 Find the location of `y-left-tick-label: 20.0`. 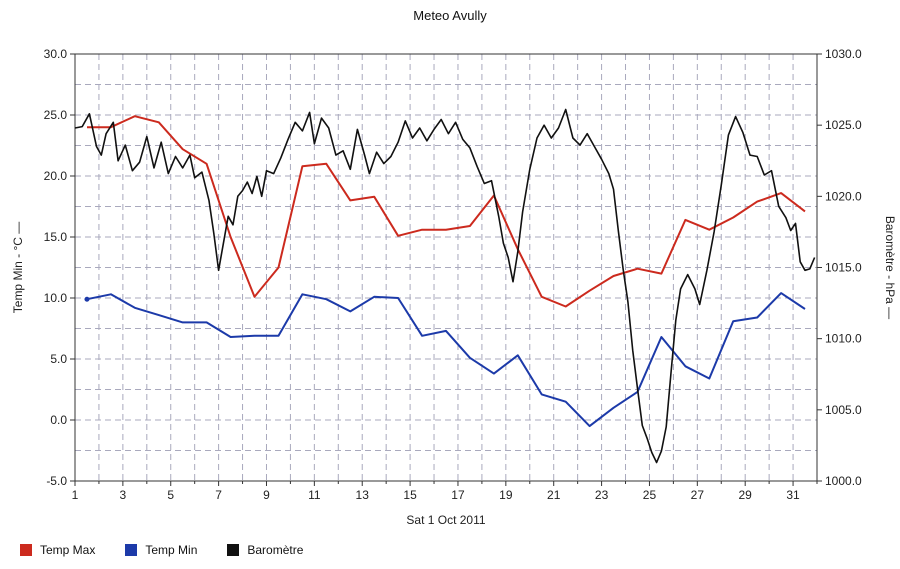

y-left-tick-label: 20.0 is located at coordinates (56, 176).